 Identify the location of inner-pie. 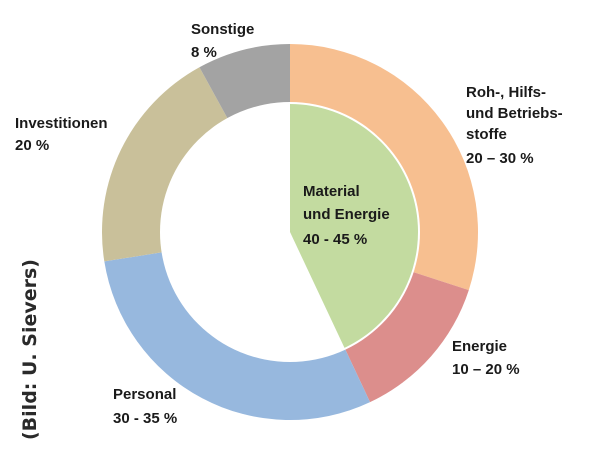
(354, 226).